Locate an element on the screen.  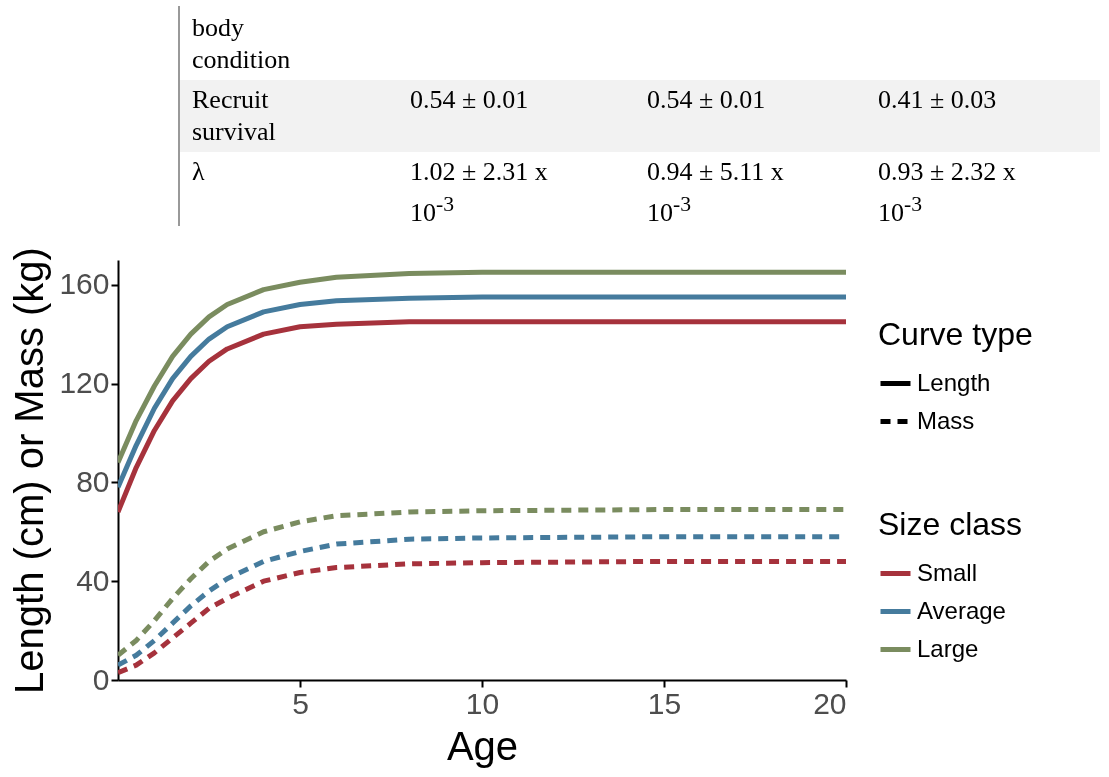
text: 0.94 ± 5.11 x 10$^{-3}$ is located at coordinates (716, 192).